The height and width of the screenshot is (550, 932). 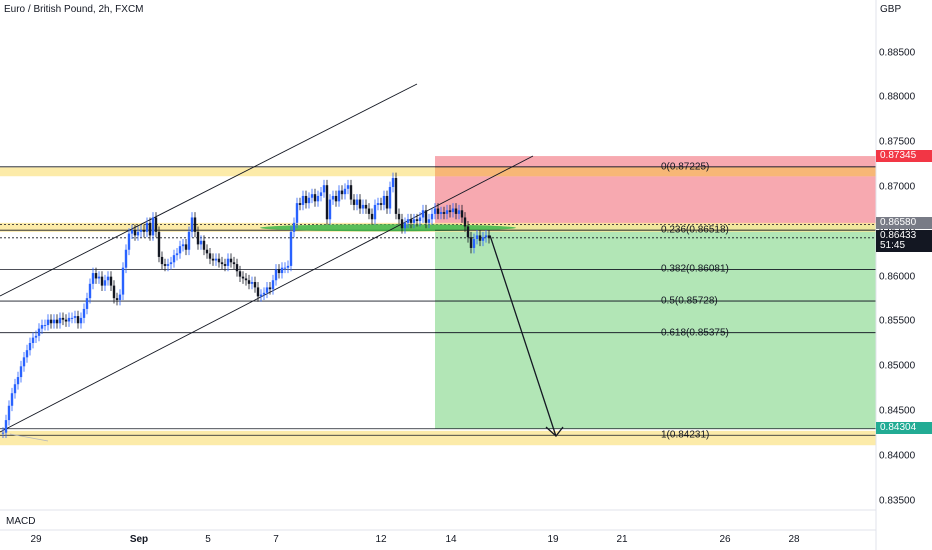 I want to click on time-tick-label: 19, so click(x=553, y=539).